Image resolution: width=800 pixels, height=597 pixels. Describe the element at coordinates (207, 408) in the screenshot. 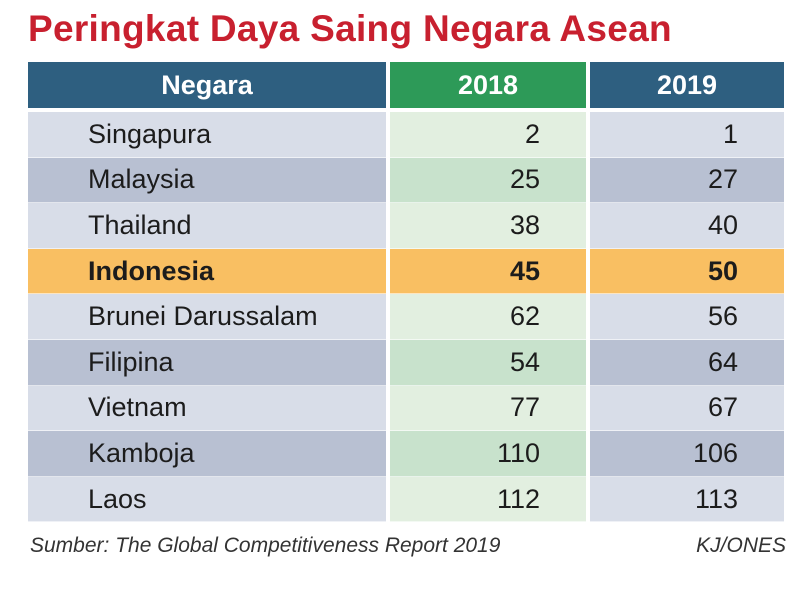

I see `country-cell: Vietnam` at that location.